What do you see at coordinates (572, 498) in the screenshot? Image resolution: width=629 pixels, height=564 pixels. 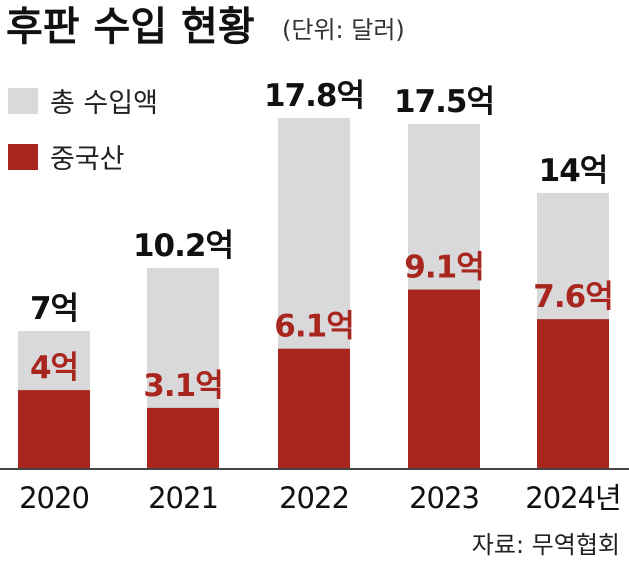 I see `x-tick-label-4: 2024년` at bounding box center [572, 498].